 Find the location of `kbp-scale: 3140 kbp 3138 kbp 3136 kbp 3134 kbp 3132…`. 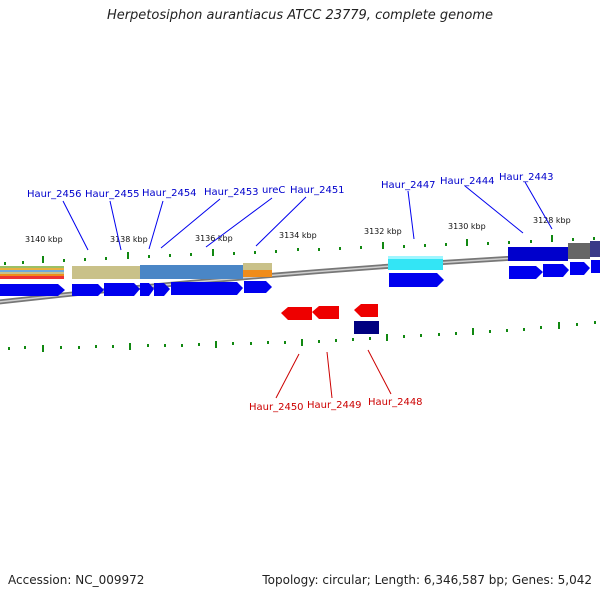

kbp-scale: 3140 kbp 3138 kbp 3136 kbp 3134 kbp 3132… is located at coordinates (298, 230).